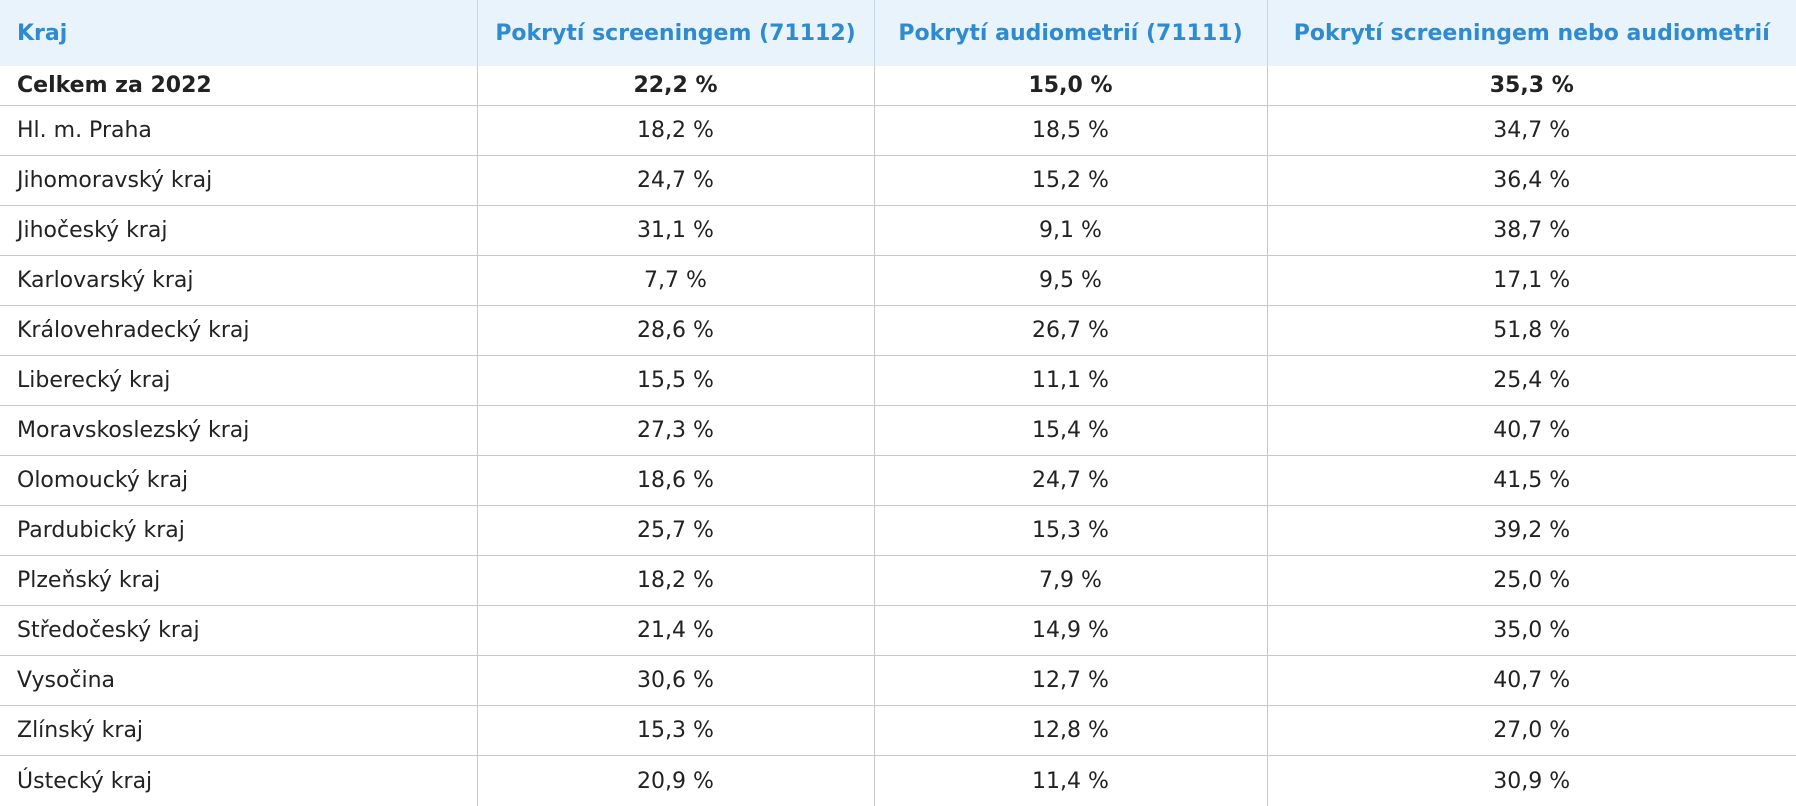 This screenshot has height=806, width=1796. What do you see at coordinates (1070, 581) in the screenshot?
I see `audiometry-cell: 7,9 %` at bounding box center [1070, 581].